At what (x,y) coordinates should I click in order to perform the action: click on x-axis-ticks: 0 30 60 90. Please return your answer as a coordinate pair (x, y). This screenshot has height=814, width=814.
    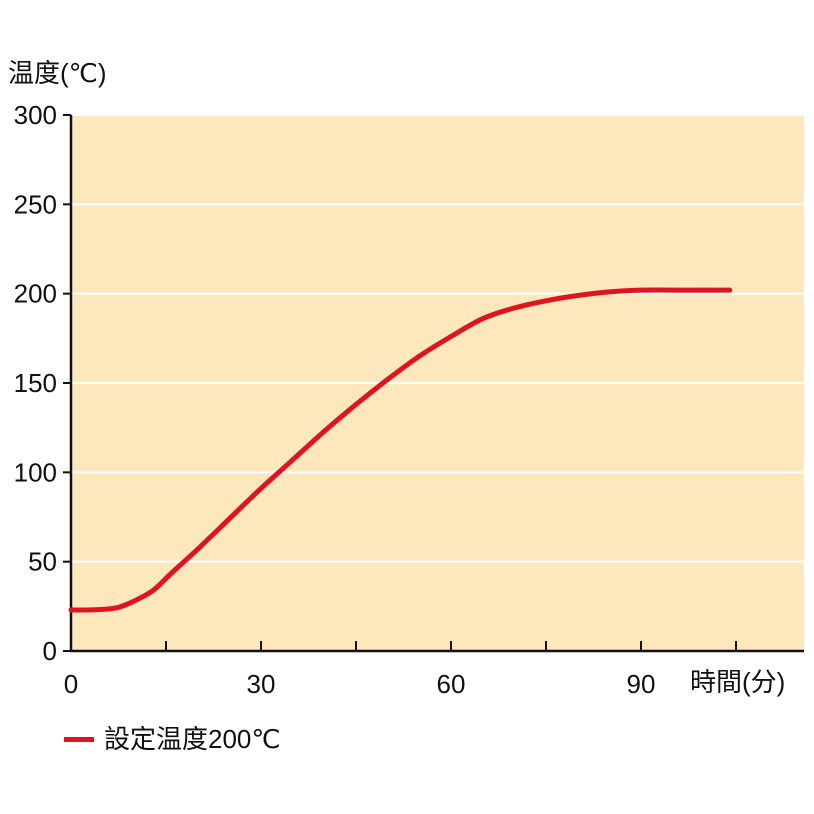
    Looking at the image, I should click on (400, 670).